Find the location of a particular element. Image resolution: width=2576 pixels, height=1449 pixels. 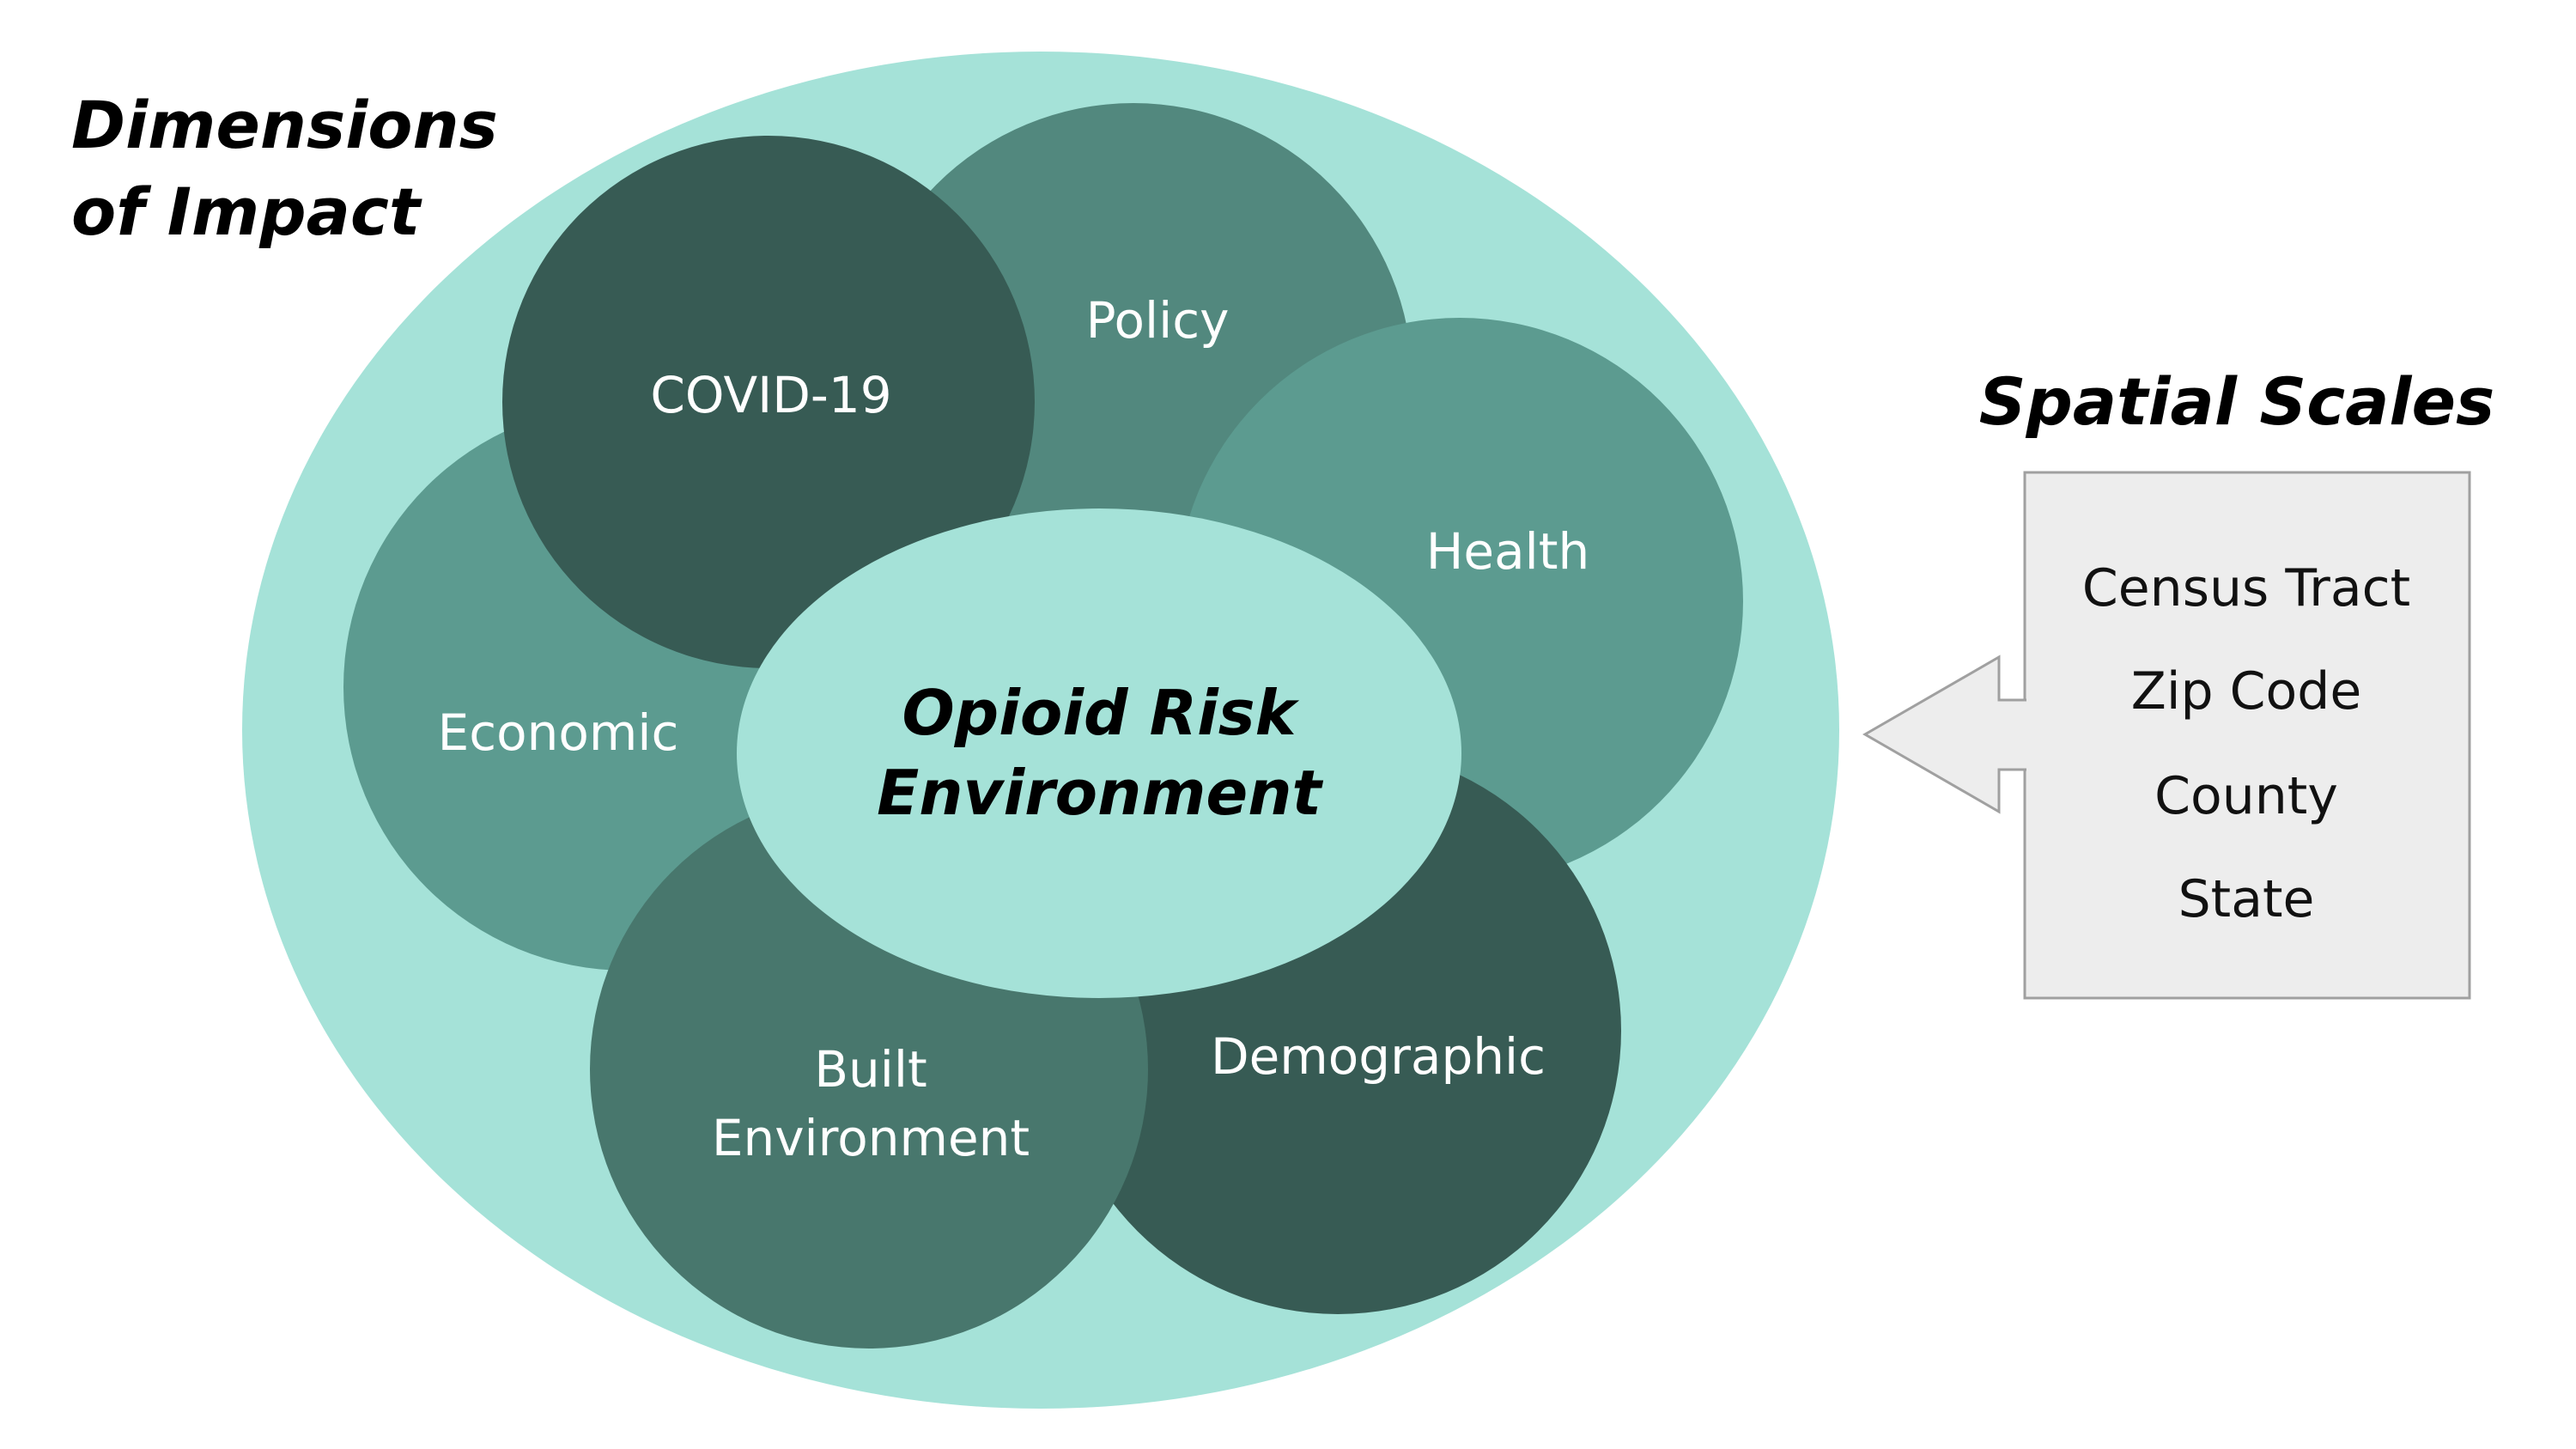

built-environment-label-line1: Built is located at coordinates (870, 1069).